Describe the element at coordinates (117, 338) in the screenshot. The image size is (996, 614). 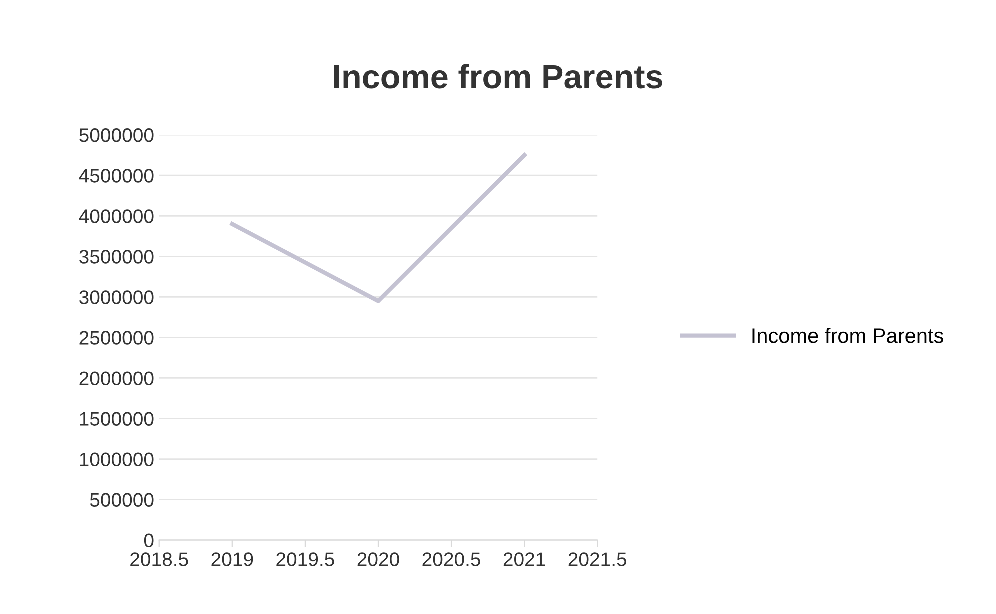
I see `y-tick-label: 2500000` at that location.